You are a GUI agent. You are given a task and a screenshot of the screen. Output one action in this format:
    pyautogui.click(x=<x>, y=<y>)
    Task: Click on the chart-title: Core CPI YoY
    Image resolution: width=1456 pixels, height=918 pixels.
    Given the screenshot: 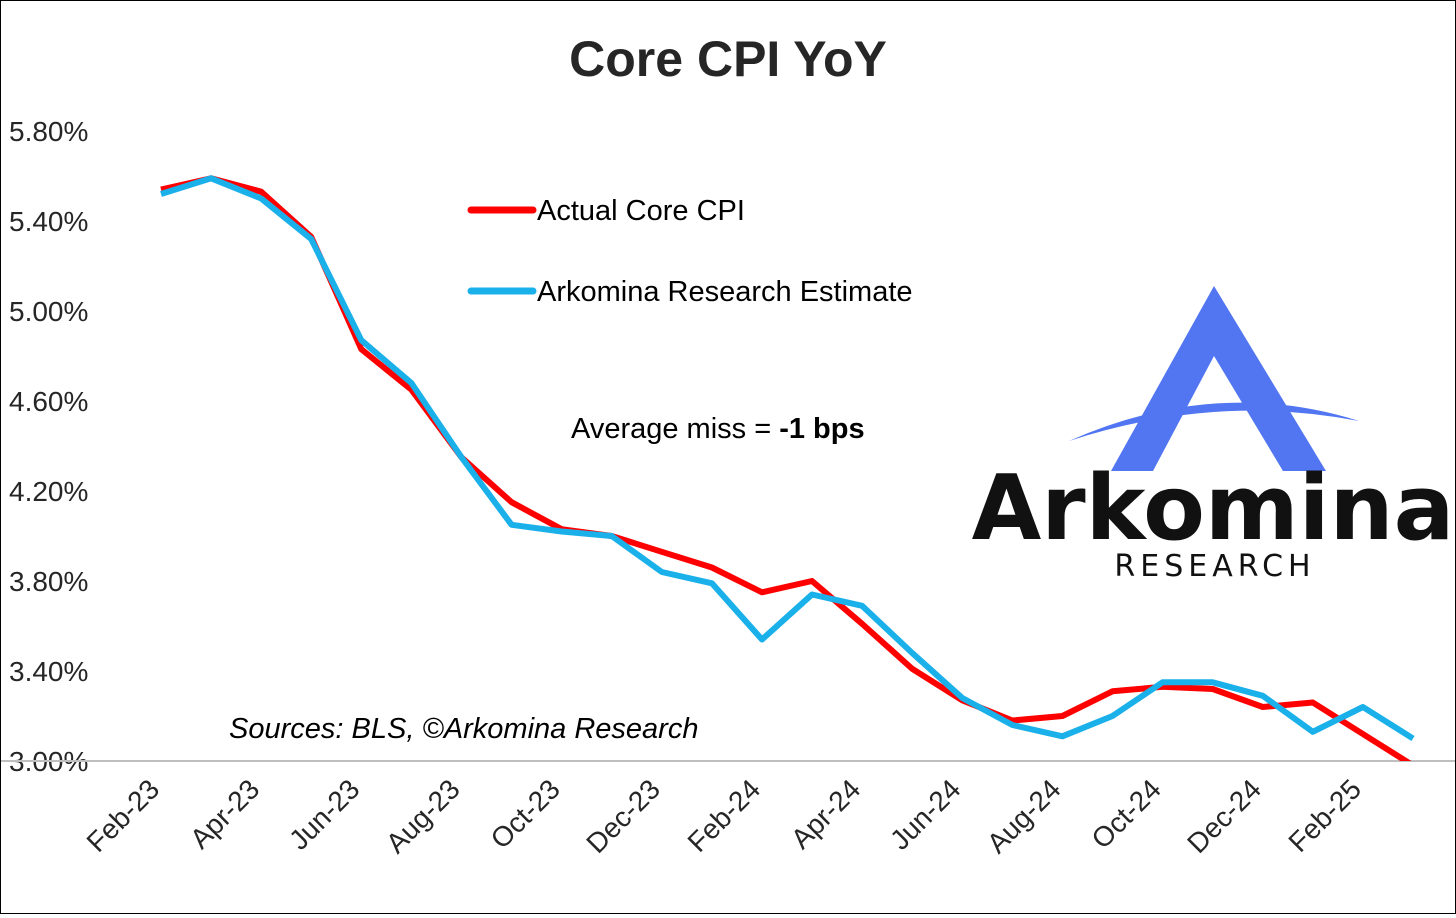 What is the action you would take?
    pyautogui.click(x=728, y=59)
    